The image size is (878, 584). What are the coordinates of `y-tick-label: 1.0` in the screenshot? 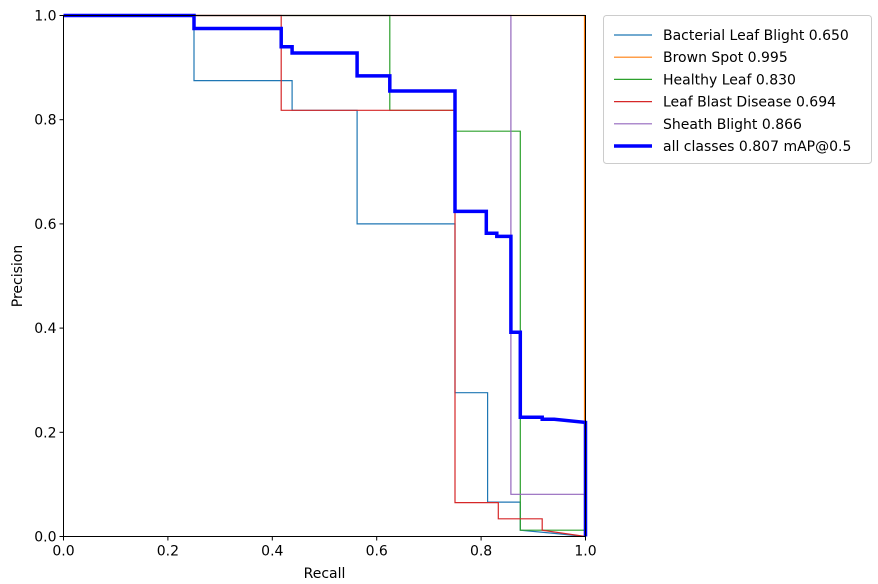 It's located at (45, 17).